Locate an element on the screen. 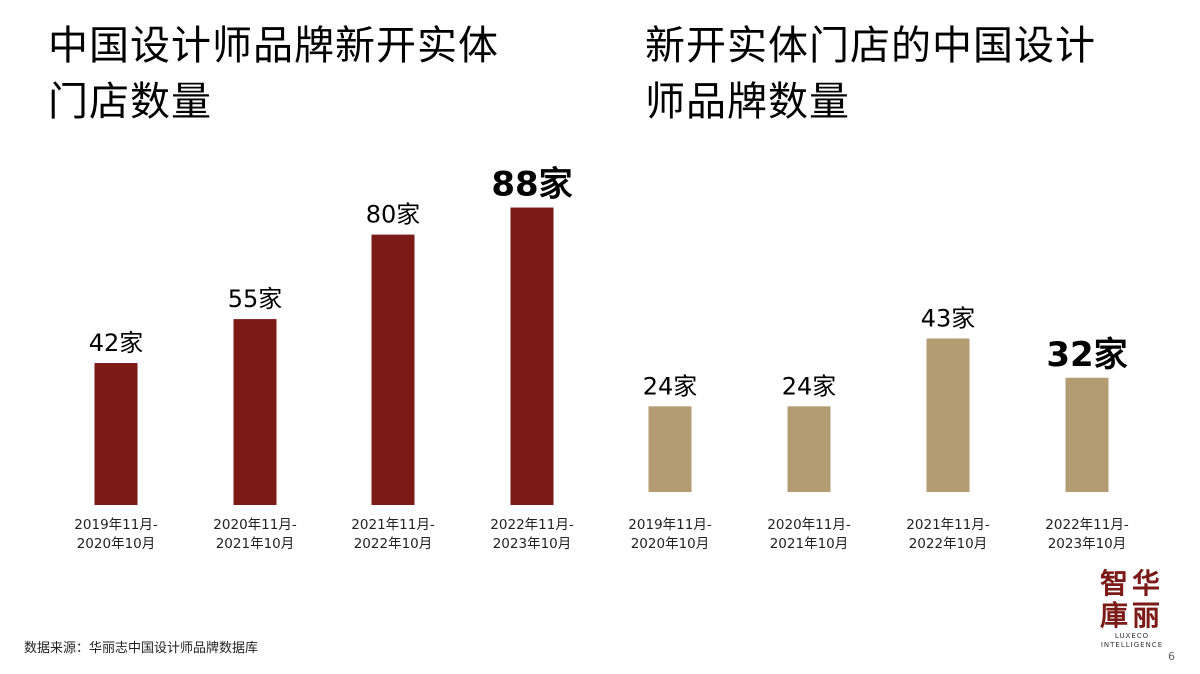  logo-en-line-1: LUXECO is located at coordinates (1132, 636).